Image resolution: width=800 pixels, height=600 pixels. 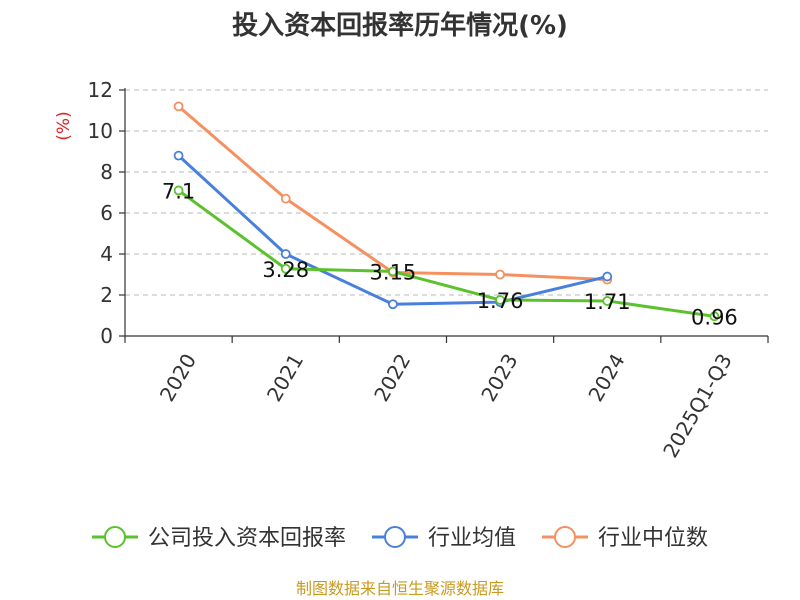 What do you see at coordinates (285, 378) in the screenshot?
I see `x-tick-label: 2021` at bounding box center [285, 378].